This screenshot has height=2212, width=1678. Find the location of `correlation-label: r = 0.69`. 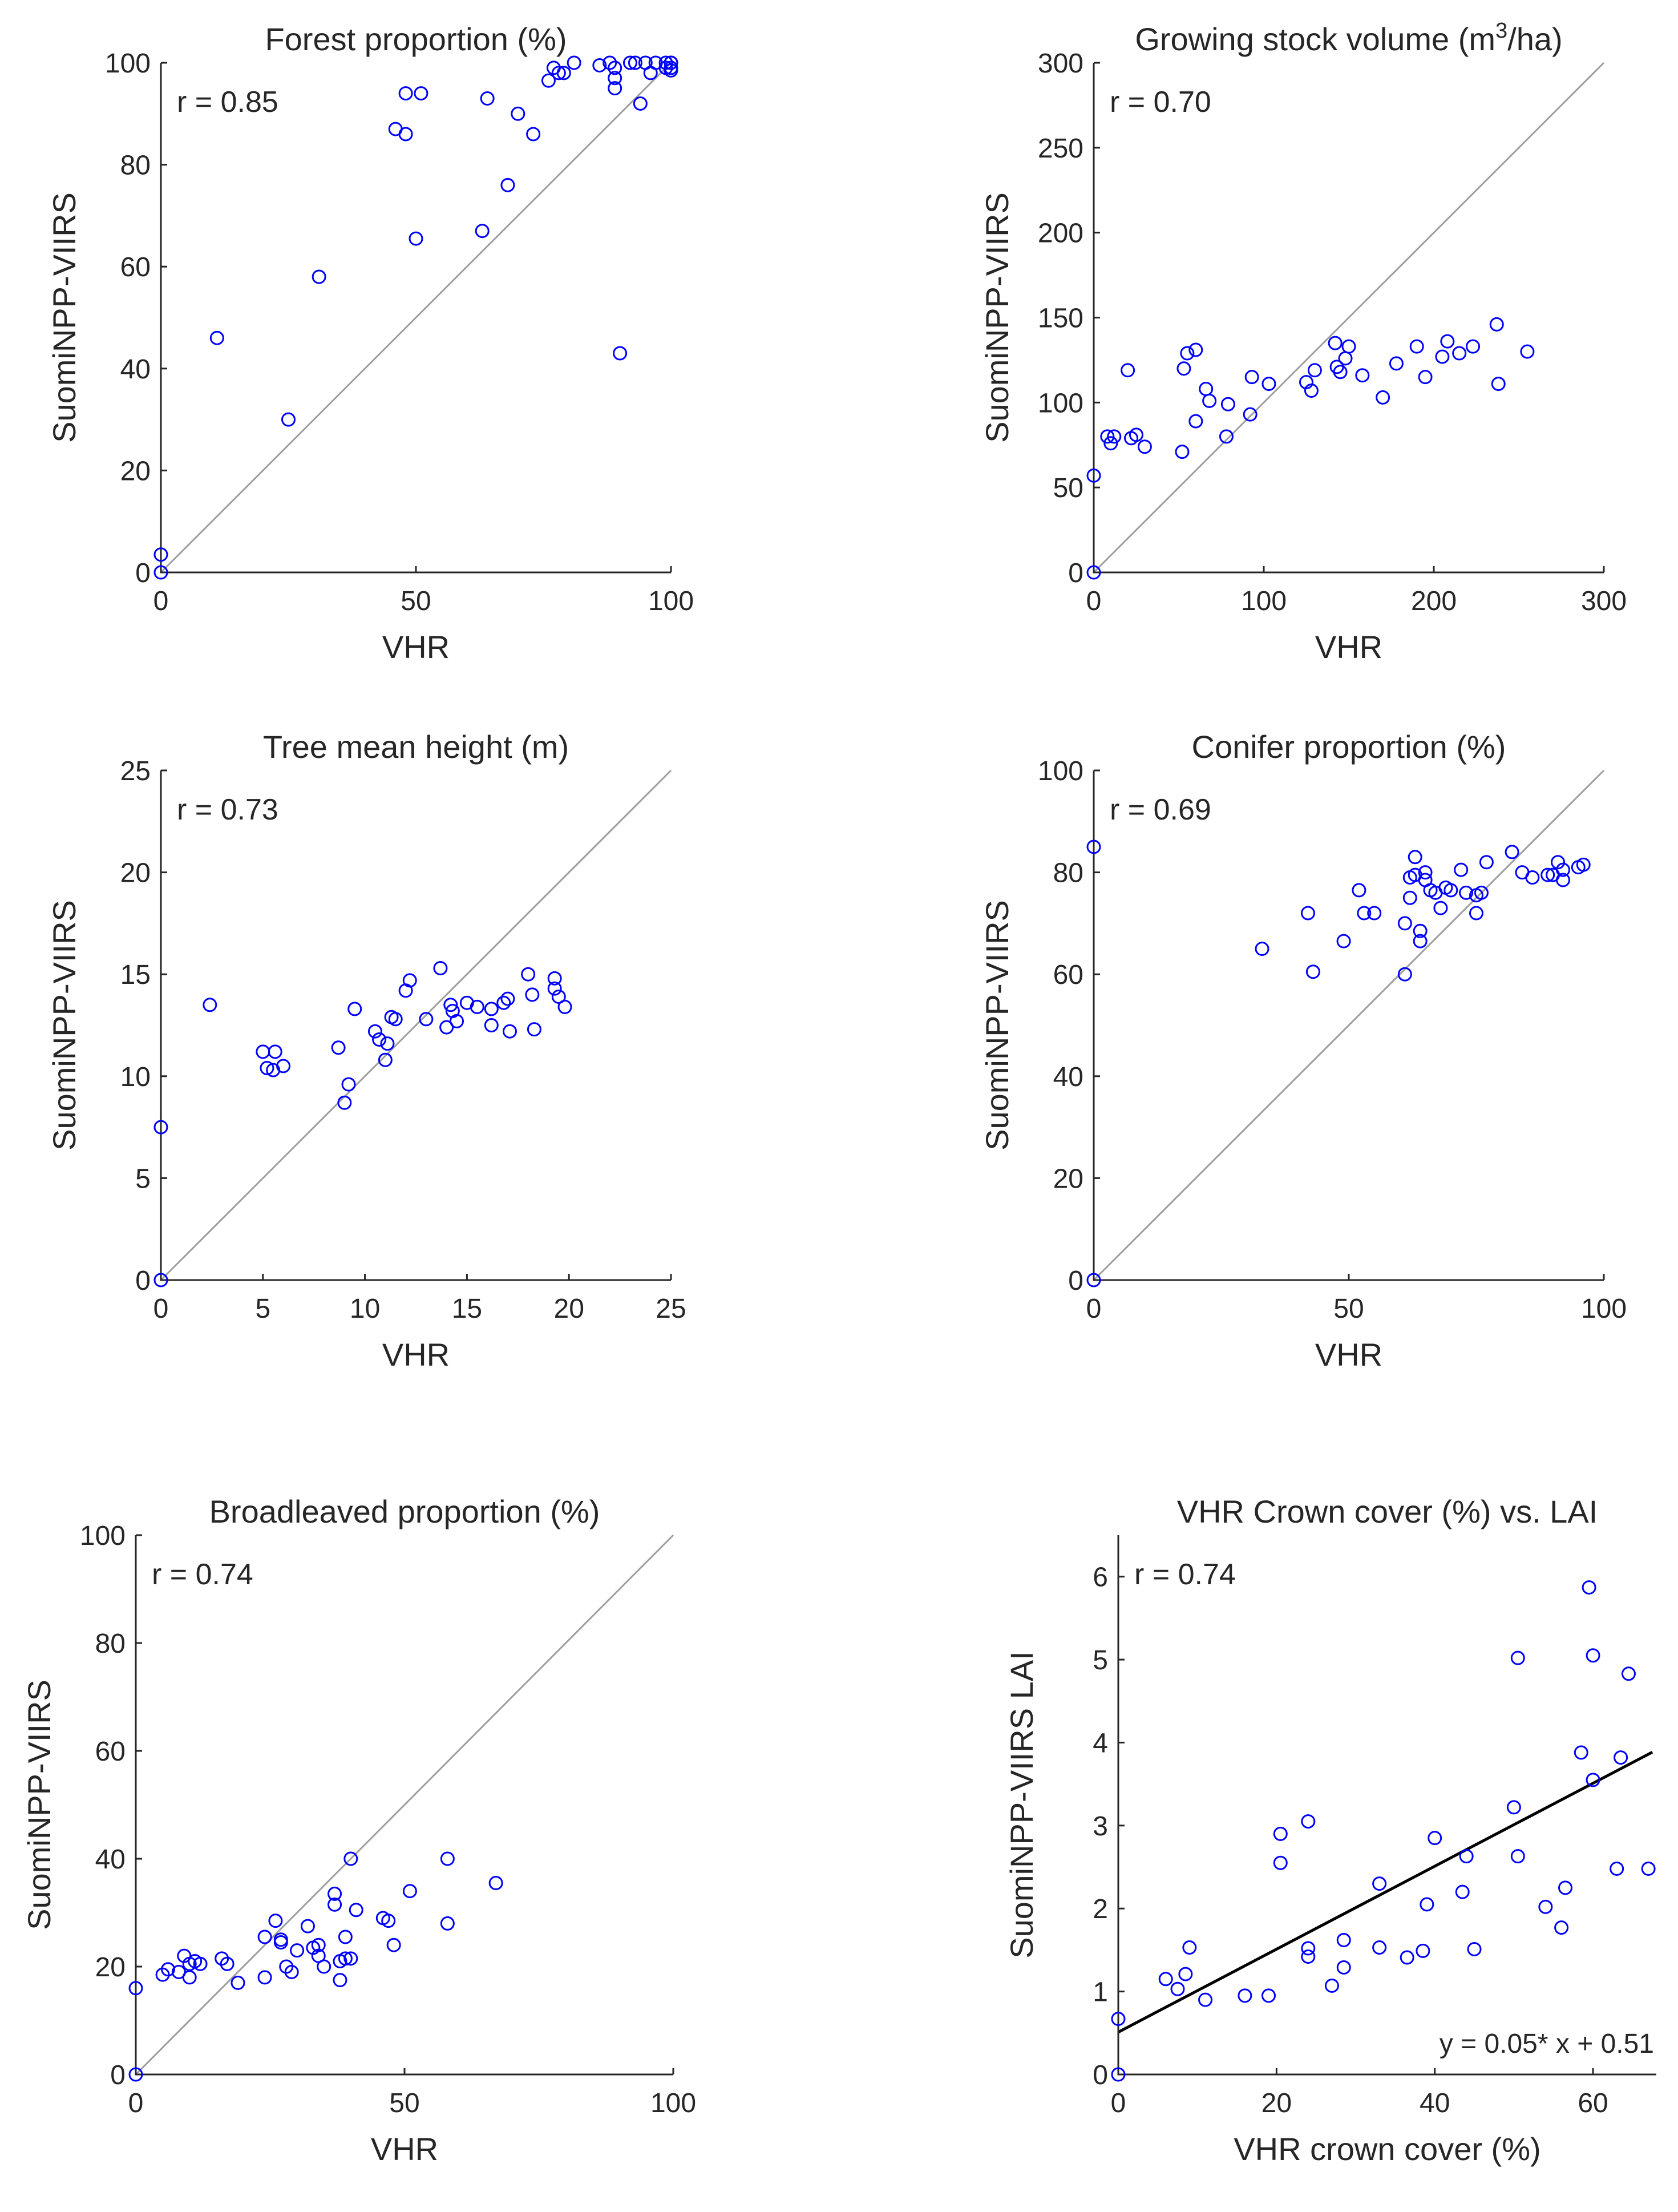

correlation-label: r = 0.69 is located at coordinates (1160, 809).